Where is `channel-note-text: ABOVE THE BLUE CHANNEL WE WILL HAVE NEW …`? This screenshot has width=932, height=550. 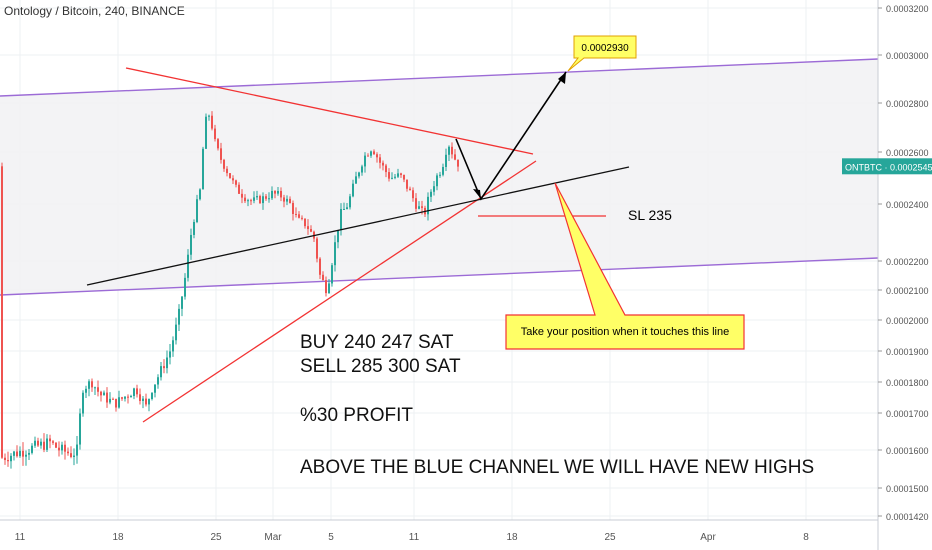 channel-note-text: ABOVE THE BLUE CHANNEL WE WILL HAVE NEW … is located at coordinates (557, 467).